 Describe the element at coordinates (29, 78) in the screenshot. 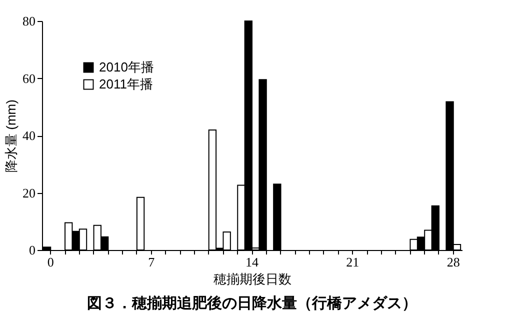

I see `y-tick-label: 60` at that location.